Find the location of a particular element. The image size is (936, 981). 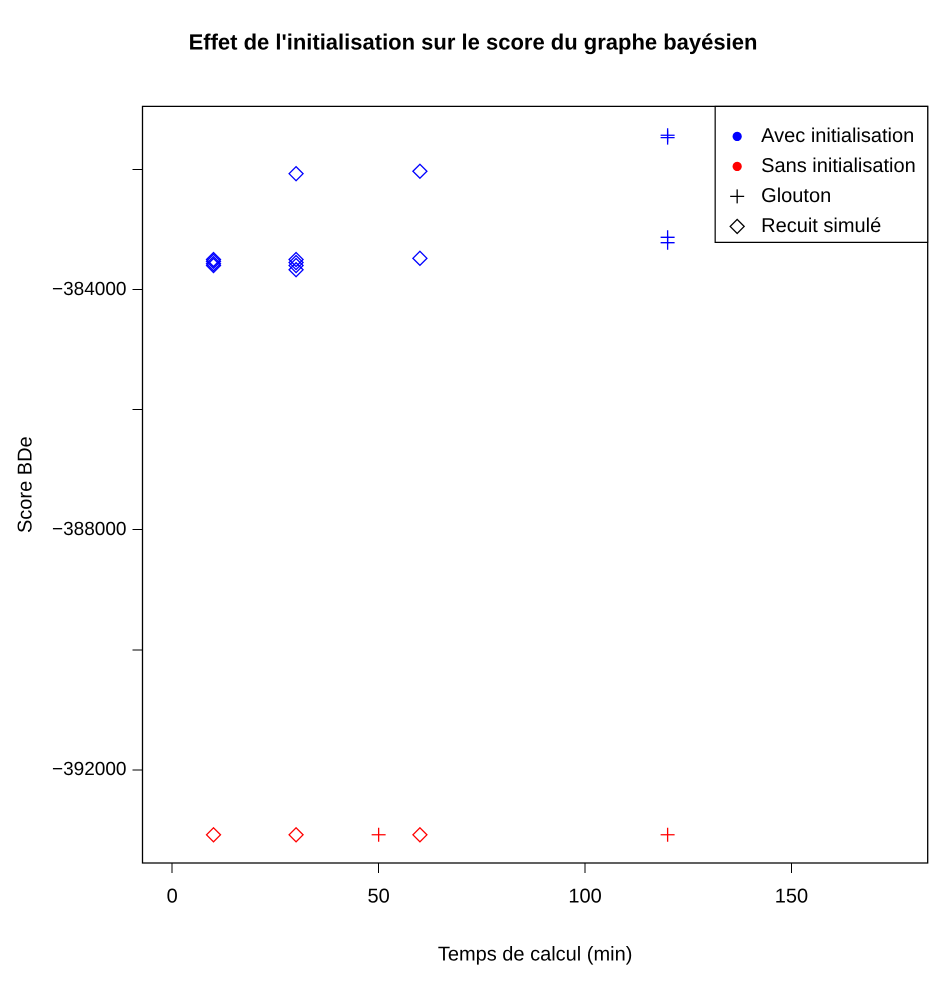

y-tick-label: −384000 is located at coordinates (89, 289).